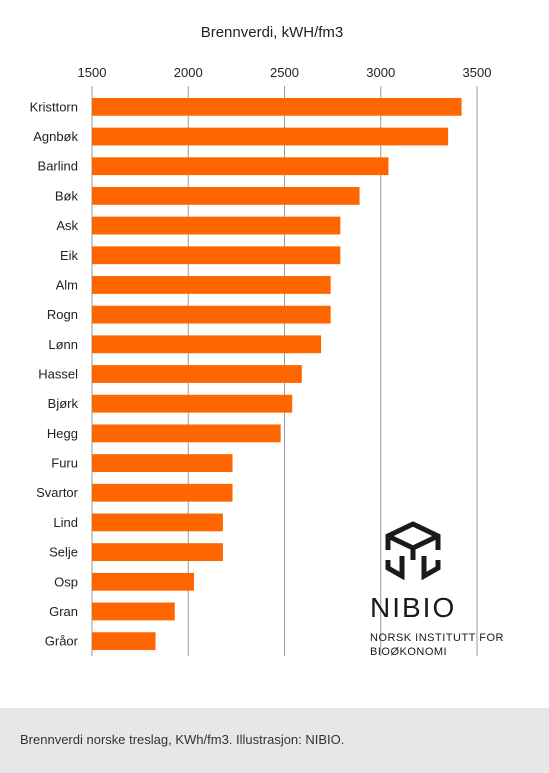 This screenshot has height=773, width=549. I want to click on logo-subtitle-line1: NORSK INSTITUTT FOR, so click(437, 638).